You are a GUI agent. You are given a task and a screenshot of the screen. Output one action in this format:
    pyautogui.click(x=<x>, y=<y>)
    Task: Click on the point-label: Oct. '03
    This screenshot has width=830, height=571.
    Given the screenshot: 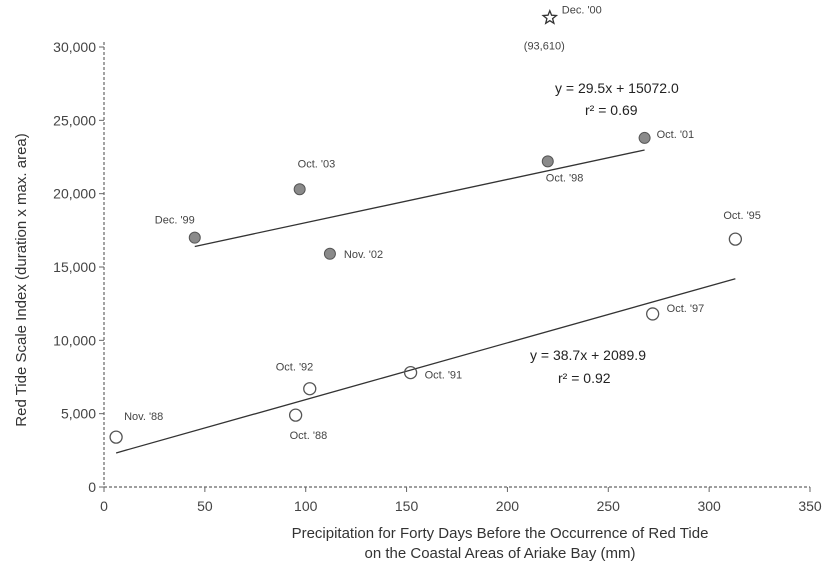 What is the action you would take?
    pyautogui.click(x=317, y=164)
    